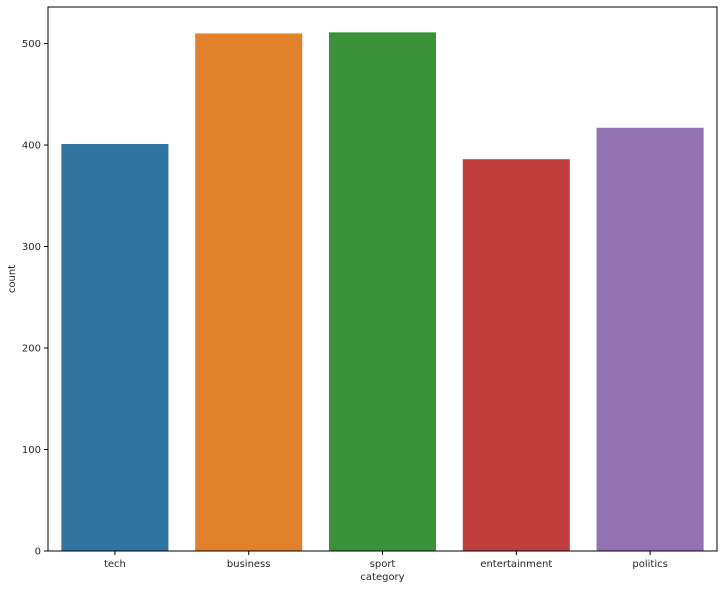 The height and width of the screenshot is (593, 724). I want to click on y-tick-label: 100, so click(31, 450).